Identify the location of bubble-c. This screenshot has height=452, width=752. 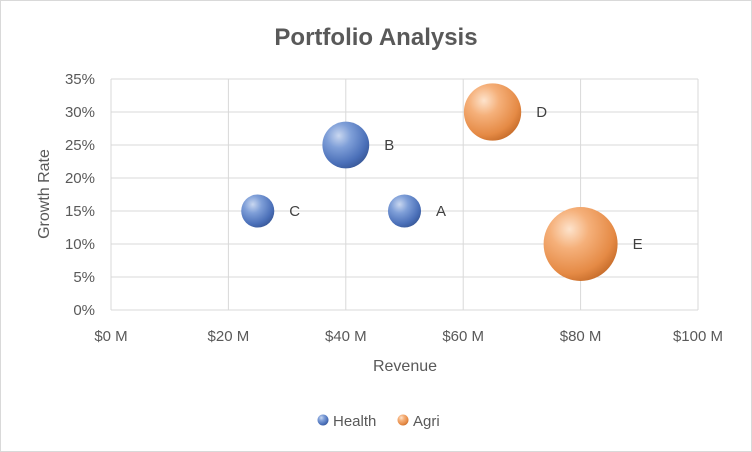
(258, 211).